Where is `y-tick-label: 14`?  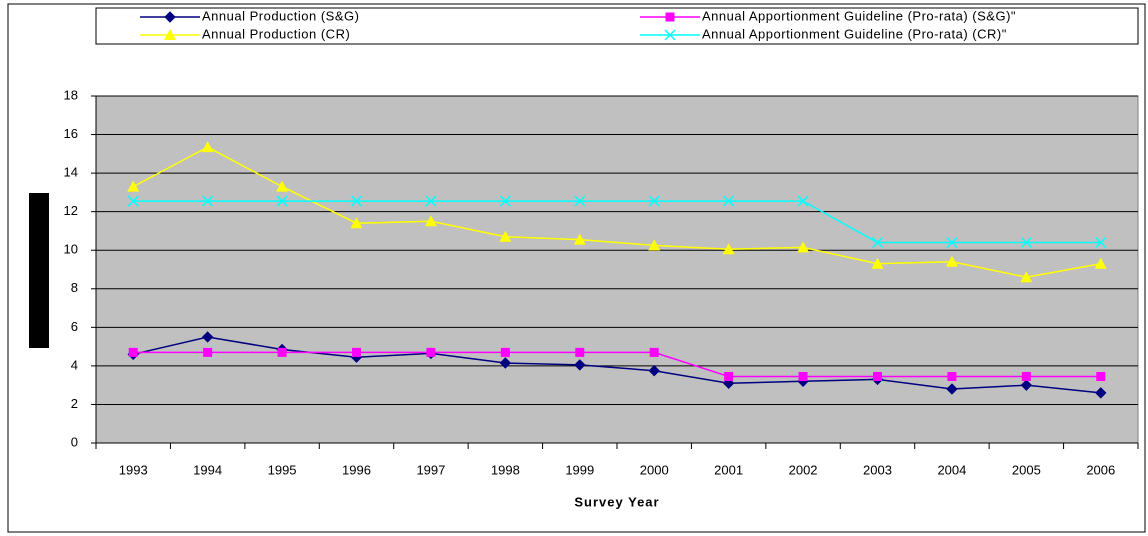 y-tick-label: 14 is located at coordinates (71, 172).